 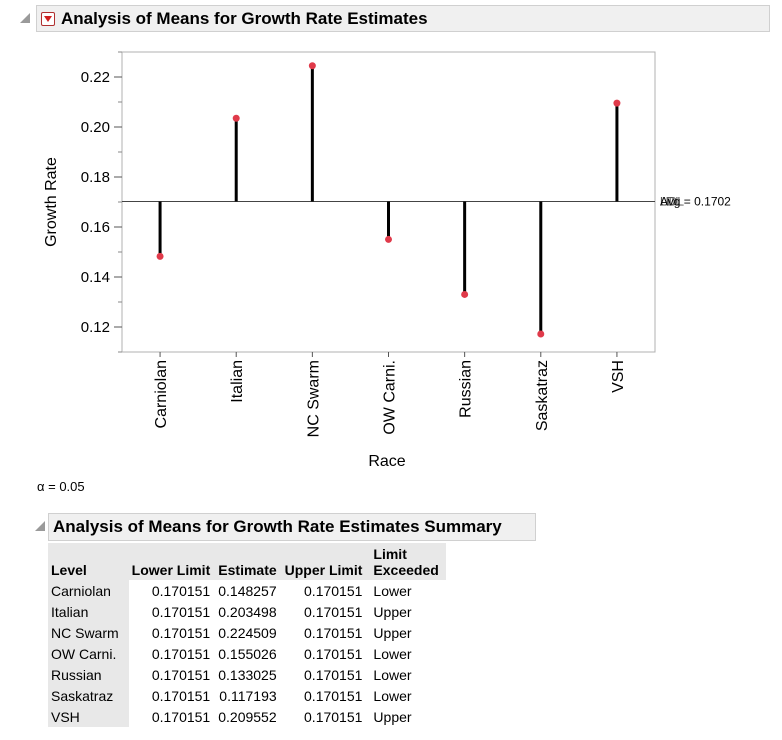 I want to click on table-row: VSH 0.170151 0.209552 0.170151 Upper, so click(x=247, y=716).